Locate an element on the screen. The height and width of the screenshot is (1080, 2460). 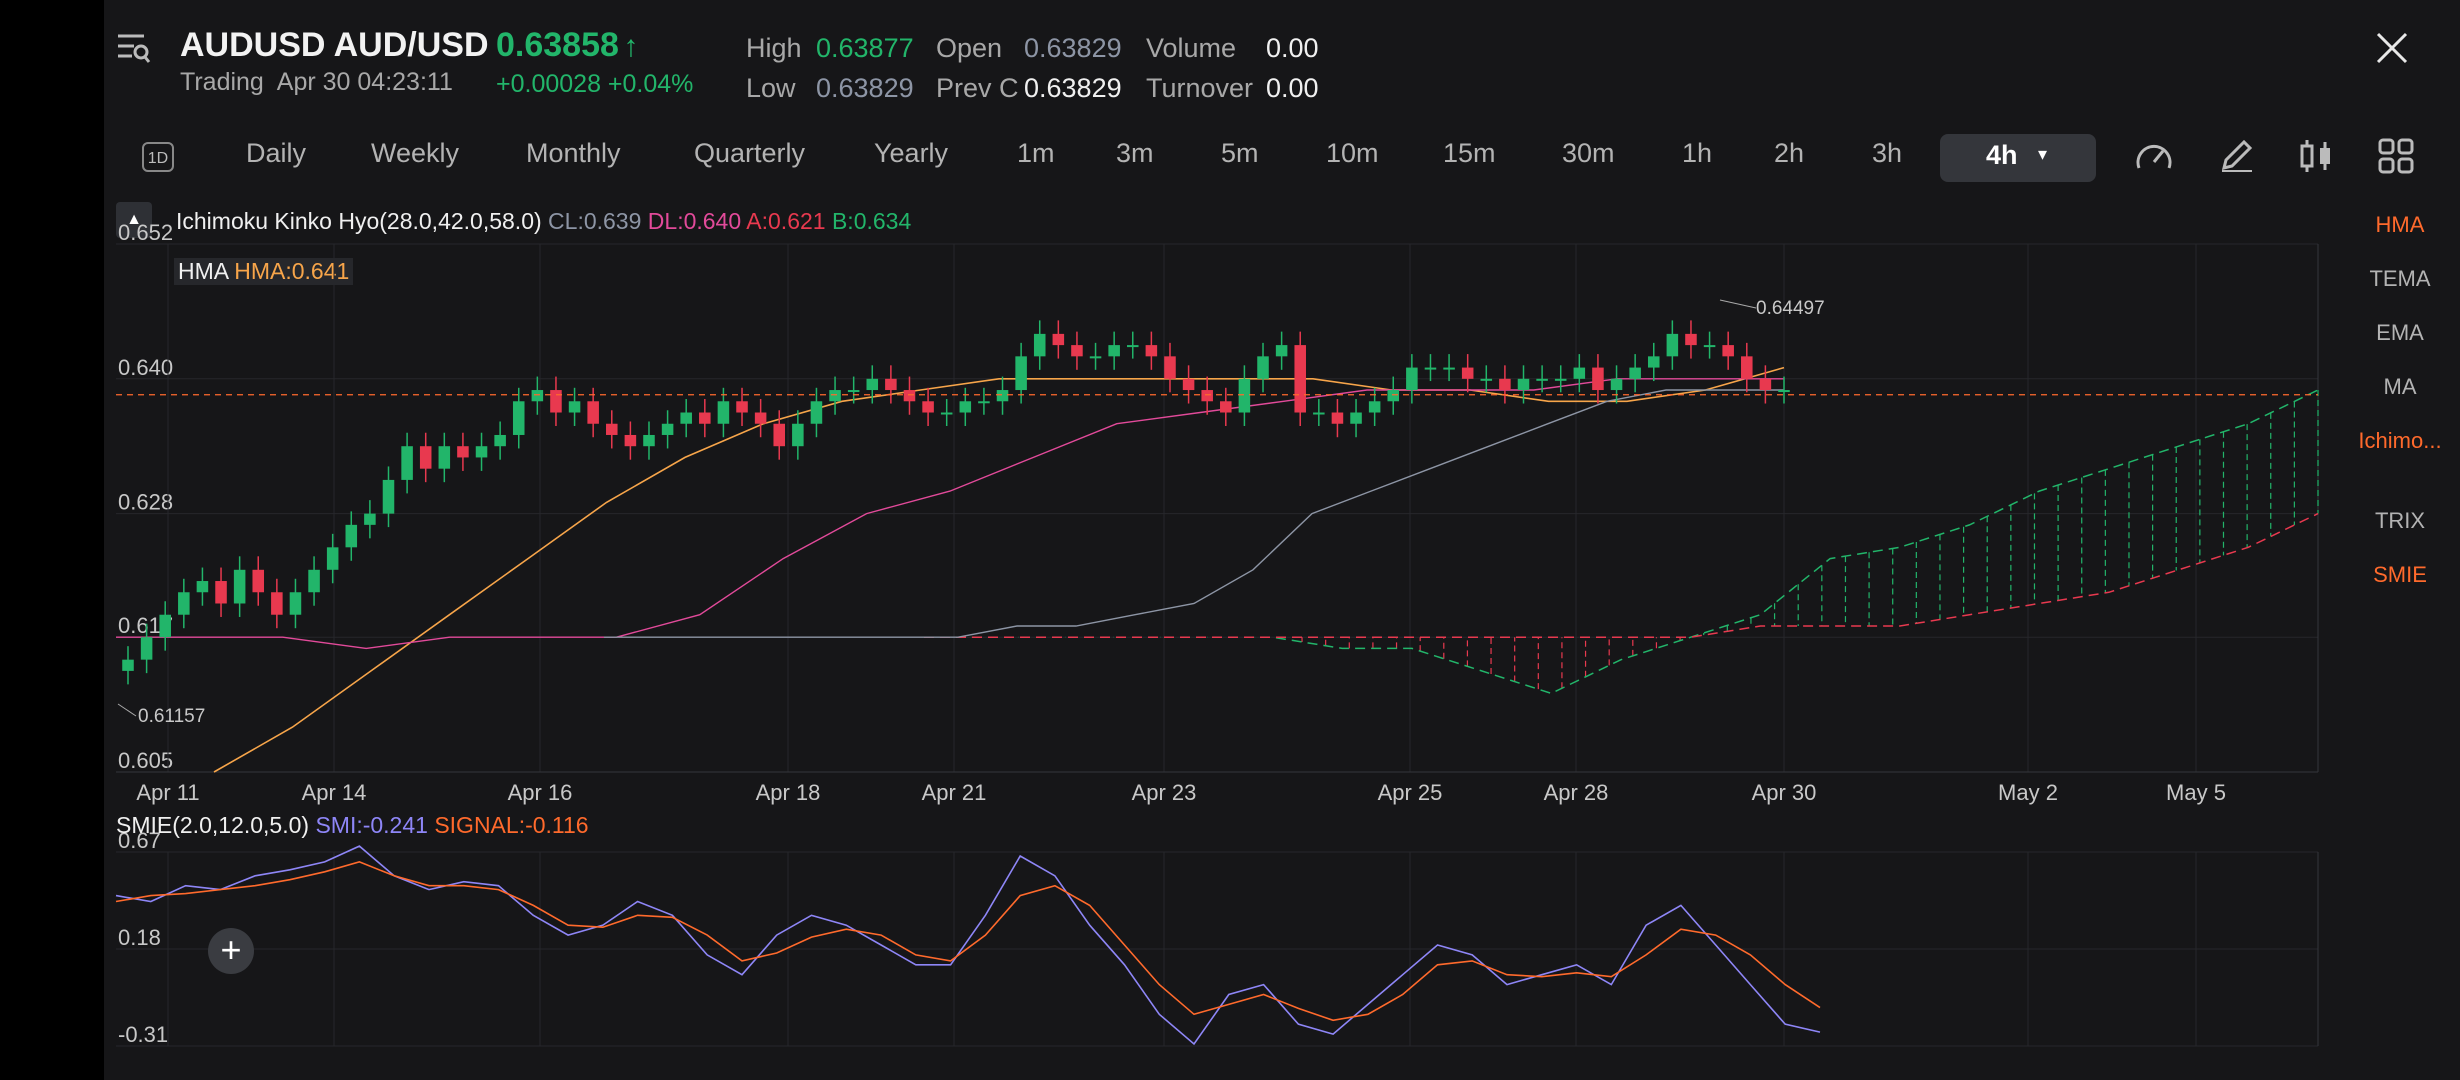
side-ema: EMA is located at coordinates (2400, 332).